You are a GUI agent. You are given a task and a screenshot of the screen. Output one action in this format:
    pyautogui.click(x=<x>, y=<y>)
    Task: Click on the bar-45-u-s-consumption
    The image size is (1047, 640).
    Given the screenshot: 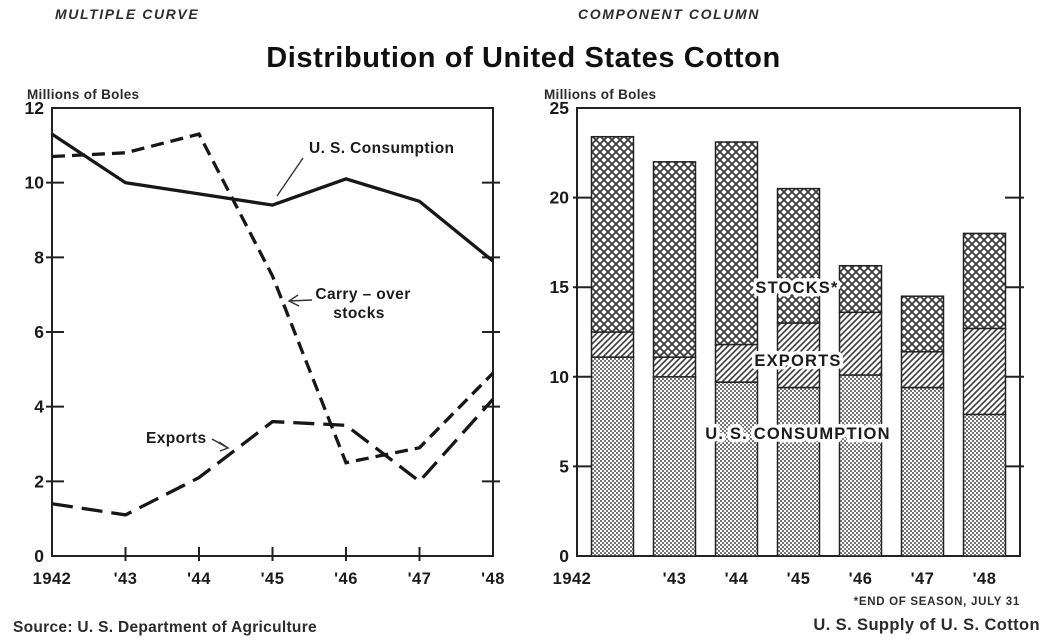 What is the action you would take?
    pyautogui.click(x=798, y=471)
    